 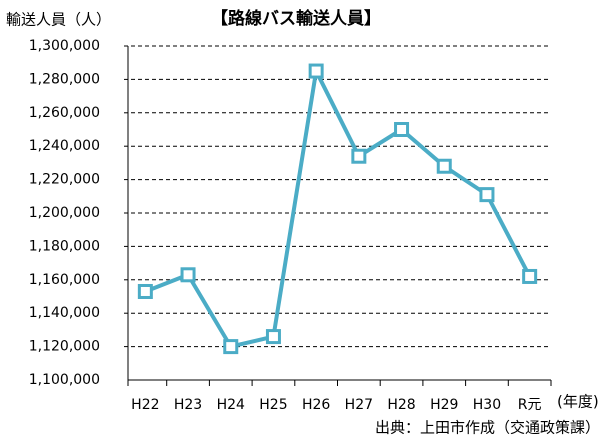 I want to click on x-tick-label: H30, so click(x=487, y=405).